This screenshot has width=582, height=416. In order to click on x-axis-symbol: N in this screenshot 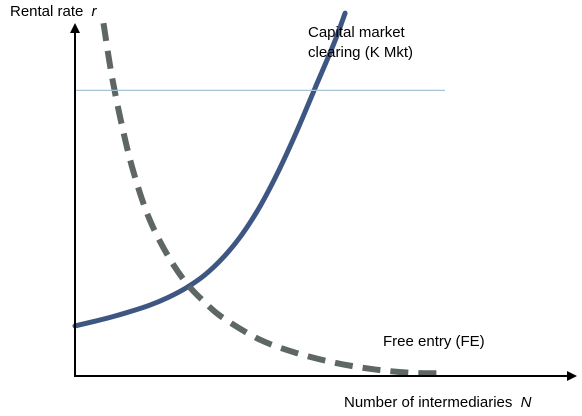, I will do `click(526, 402)`.